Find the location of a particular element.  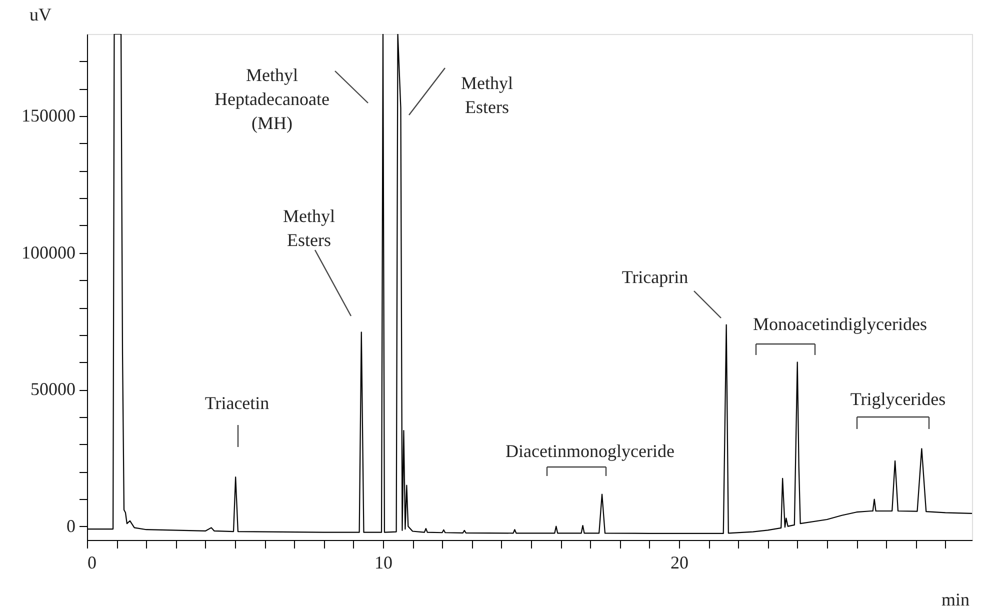

y-tick-label: 50000 is located at coordinates (53, 389).